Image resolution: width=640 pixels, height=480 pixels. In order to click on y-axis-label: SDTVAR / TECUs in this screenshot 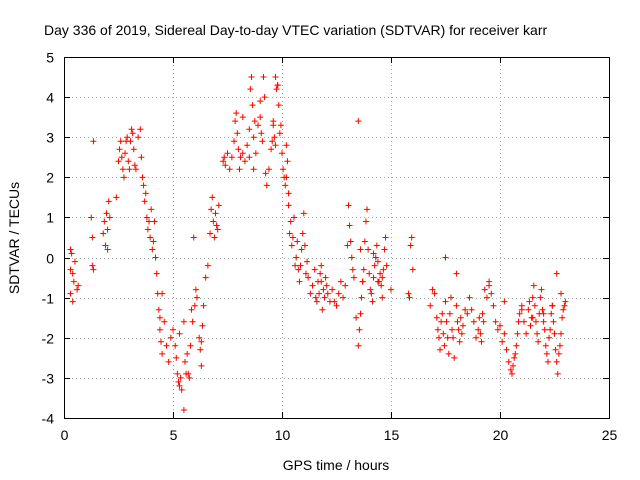, I will do `click(14, 238)`.